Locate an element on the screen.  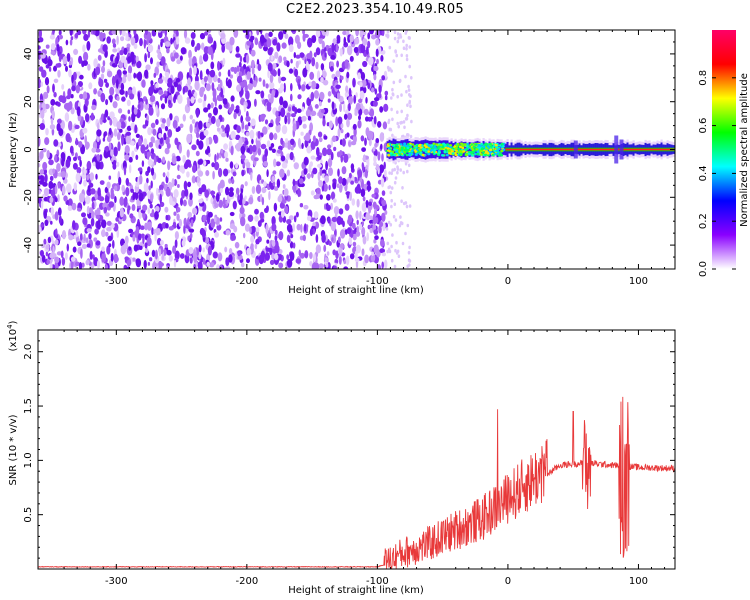
x-tick-label: -200 is located at coordinates (247, 581).